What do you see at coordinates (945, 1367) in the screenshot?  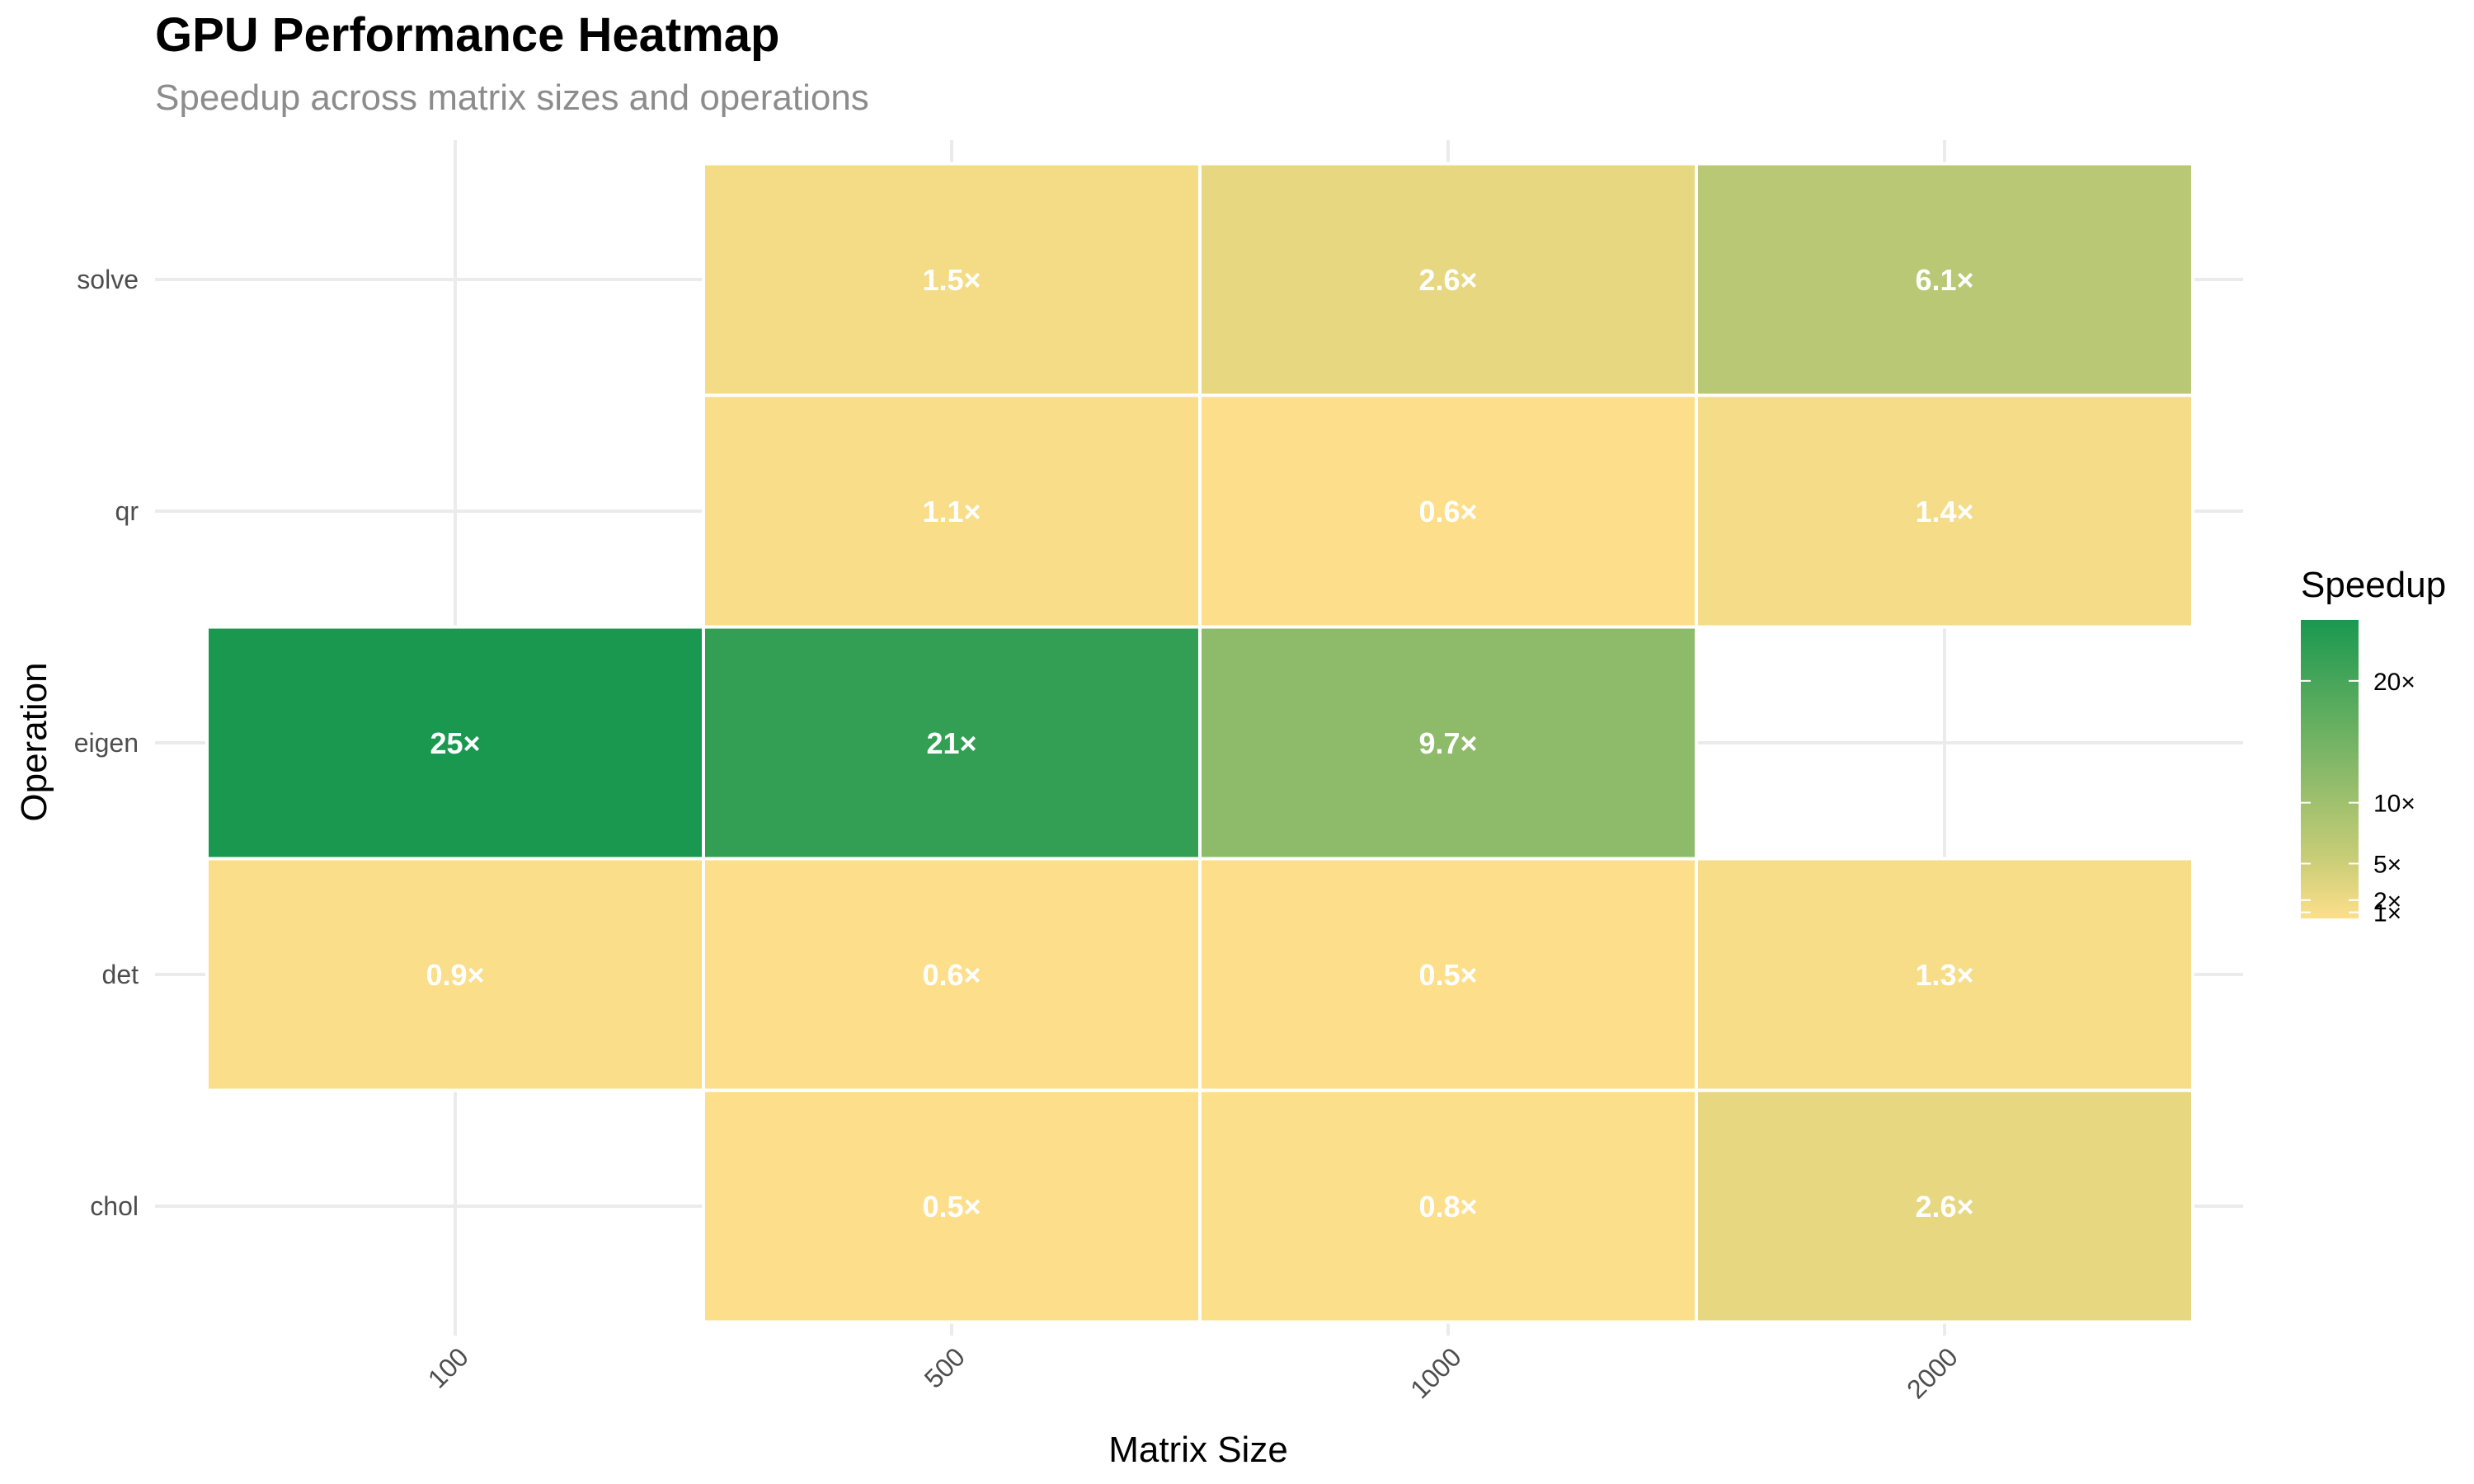 I see `x-tick-500: 500` at bounding box center [945, 1367].